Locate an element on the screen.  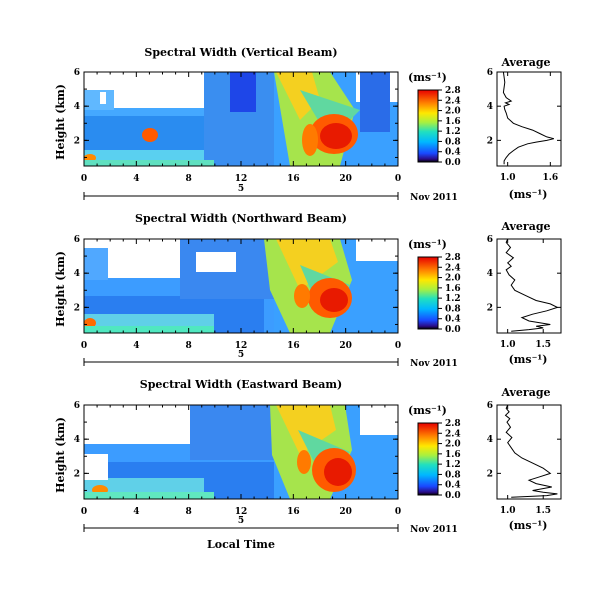
panel-title: Spectral Width (Eastward Beam) is located at coordinates (241, 384).